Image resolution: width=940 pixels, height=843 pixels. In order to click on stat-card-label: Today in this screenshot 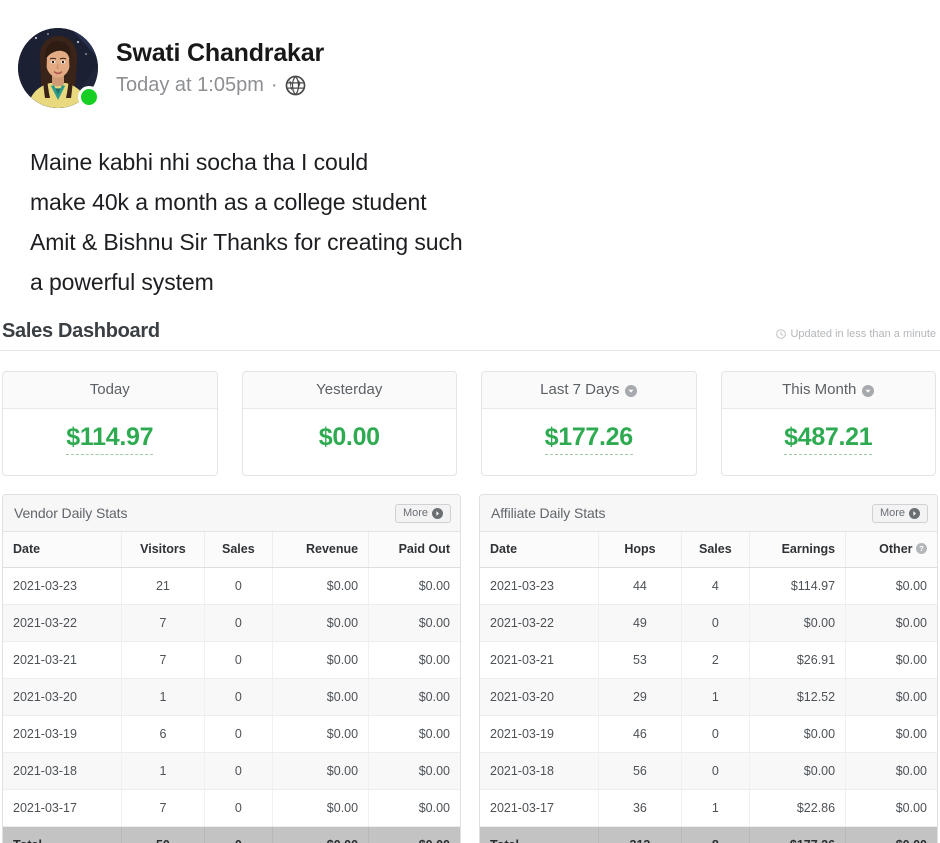, I will do `click(109, 389)`.